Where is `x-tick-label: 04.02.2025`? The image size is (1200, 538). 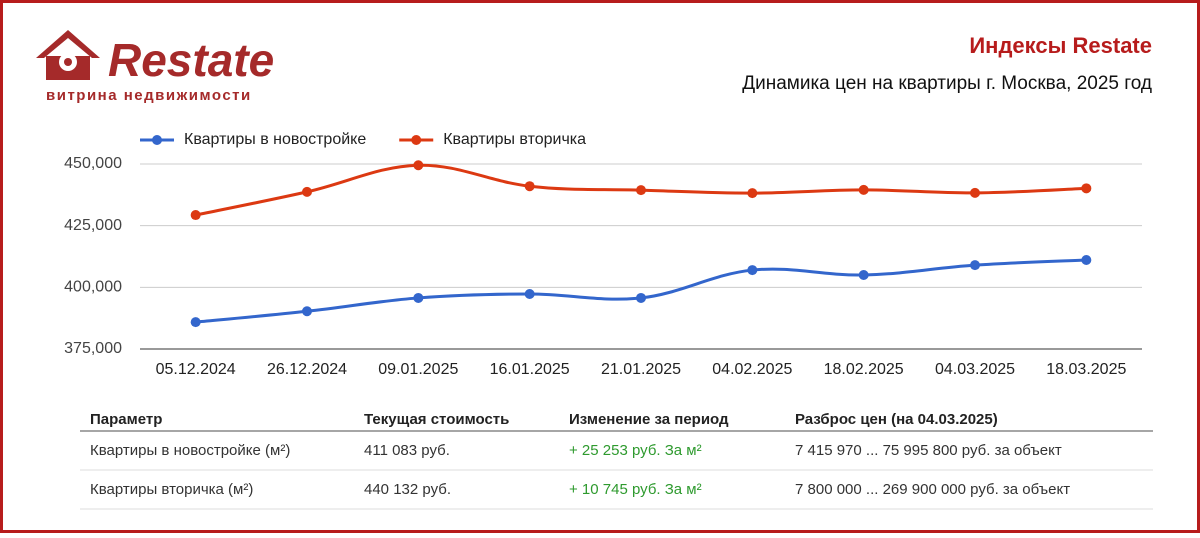
x-tick-label: 04.02.2025 is located at coordinates (752, 369).